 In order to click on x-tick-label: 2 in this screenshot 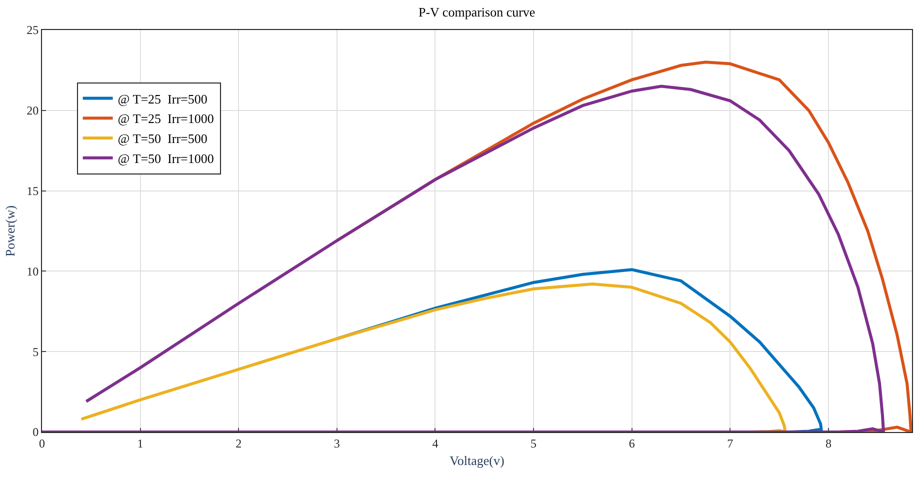, I will do `click(239, 443)`.